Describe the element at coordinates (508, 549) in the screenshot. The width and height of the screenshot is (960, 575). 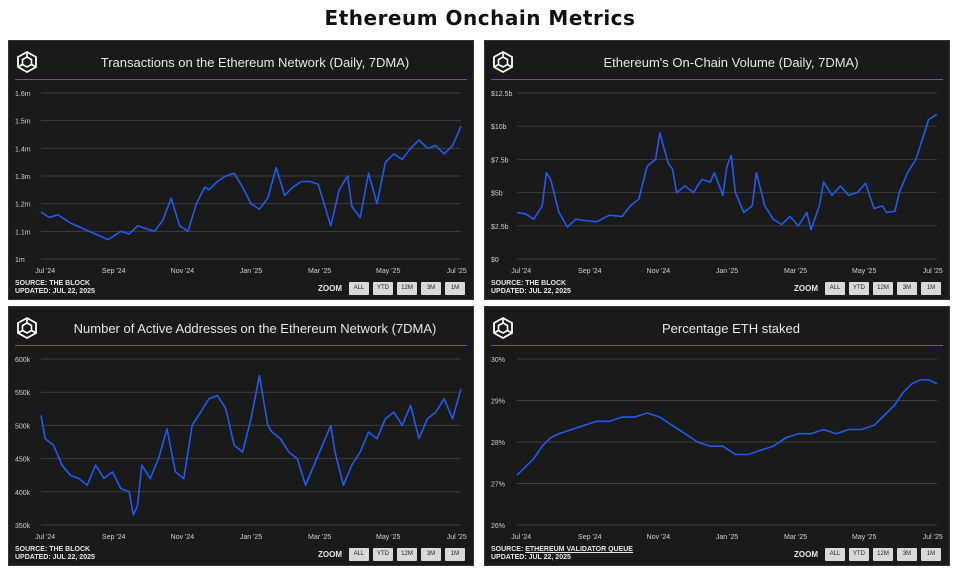
I see `source-text: SOURCE:` at that location.